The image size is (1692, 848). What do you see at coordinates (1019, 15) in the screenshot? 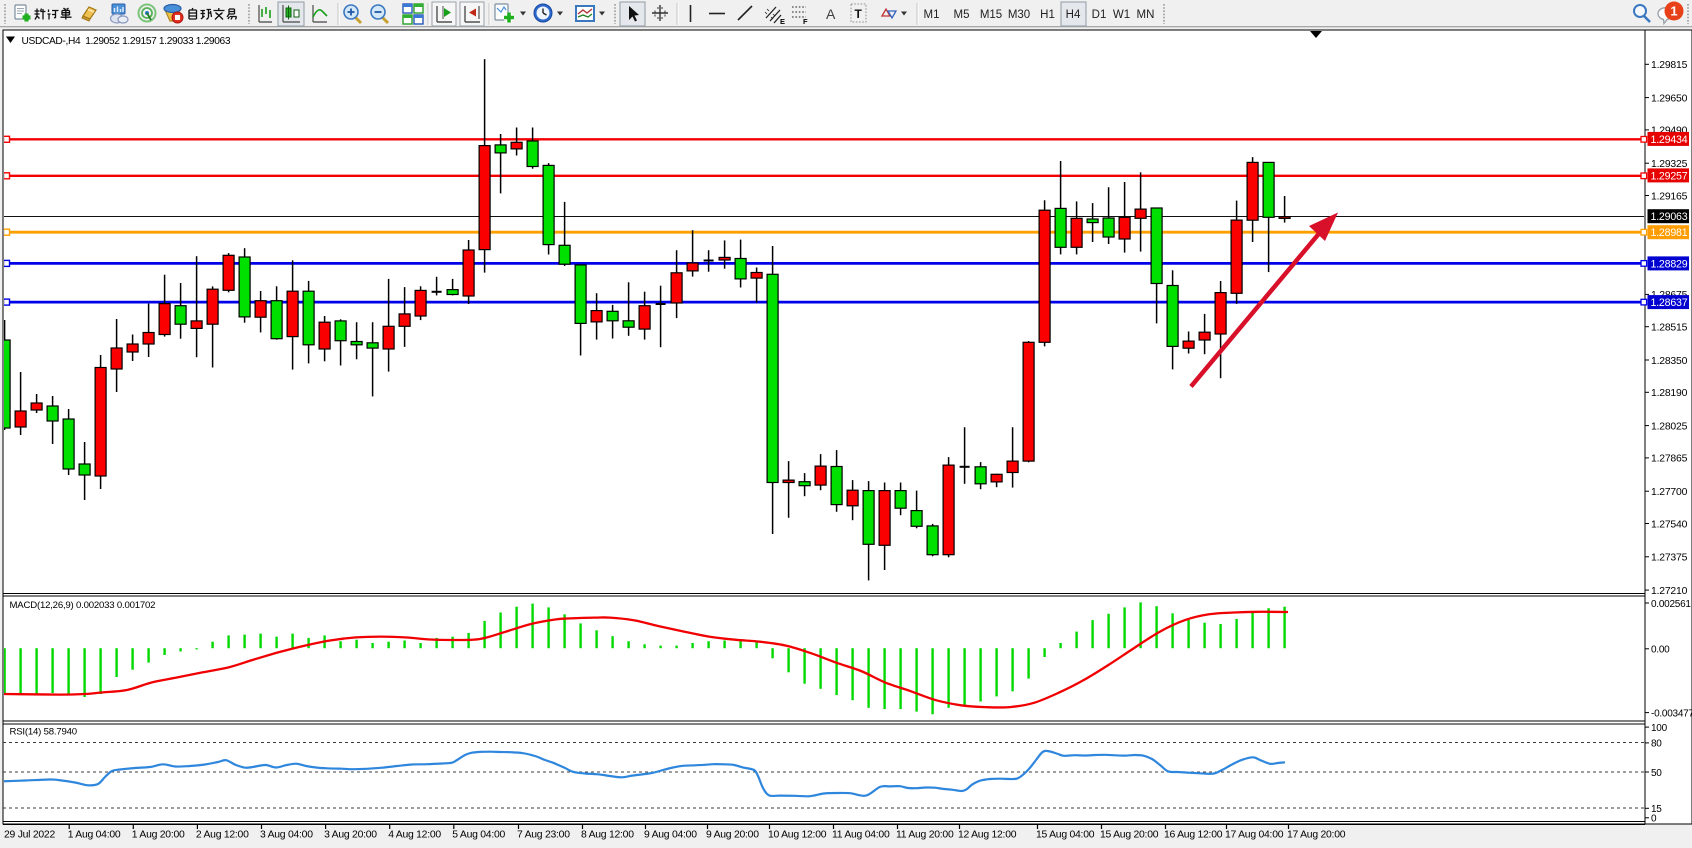
I see `svg-text: M30` at bounding box center [1019, 15].